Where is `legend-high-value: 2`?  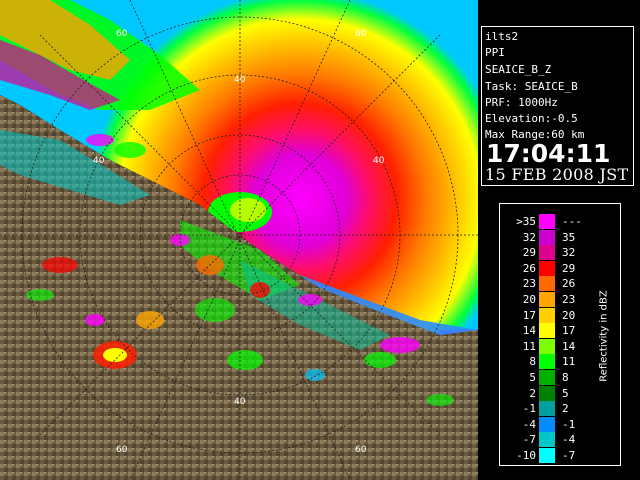 legend-high-value: 2 is located at coordinates (565, 409).